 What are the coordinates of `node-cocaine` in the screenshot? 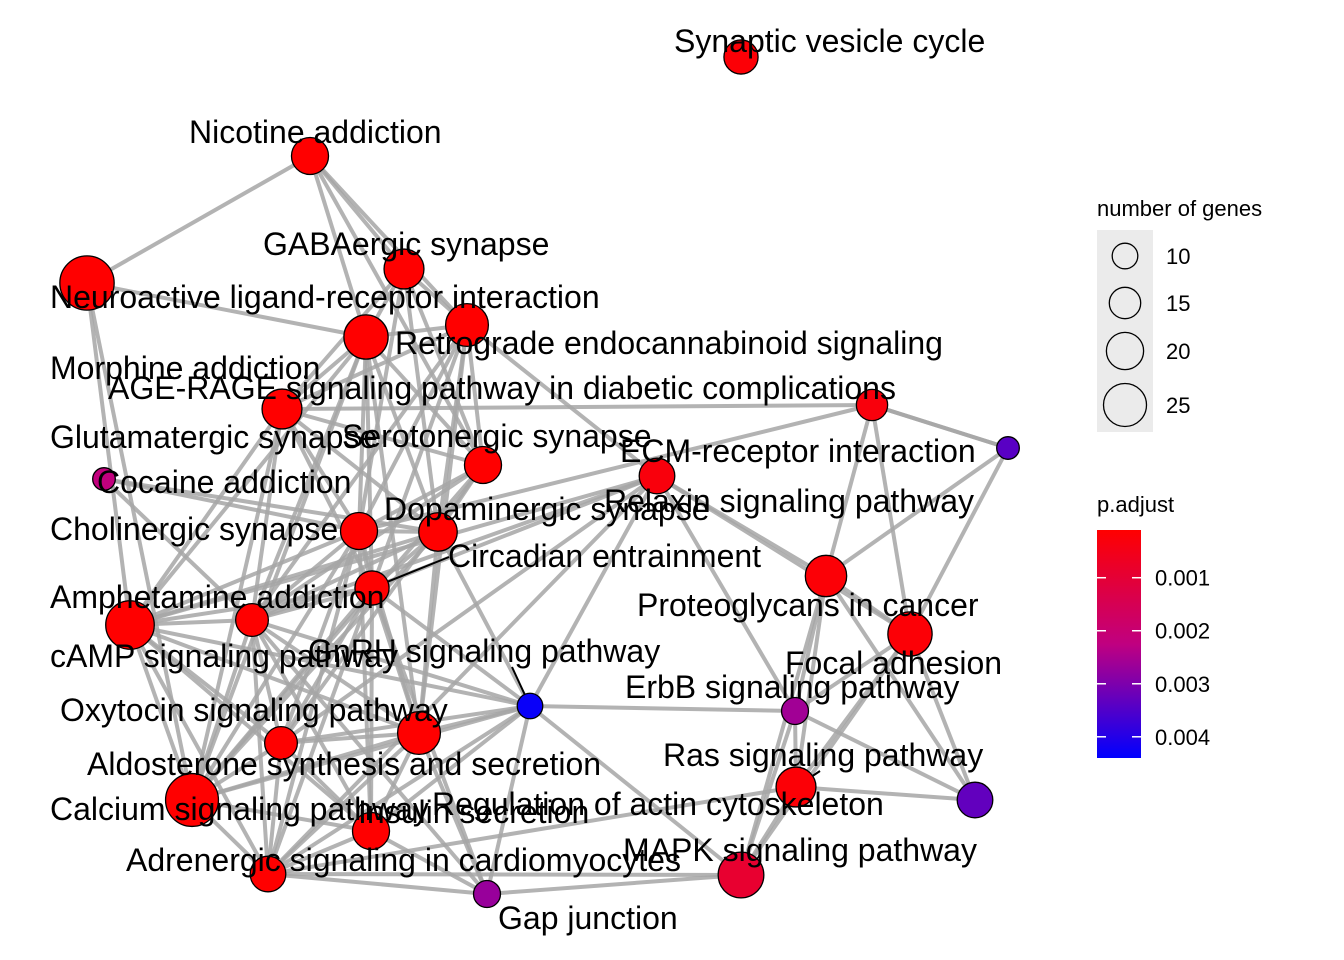 It's located at (104, 479).